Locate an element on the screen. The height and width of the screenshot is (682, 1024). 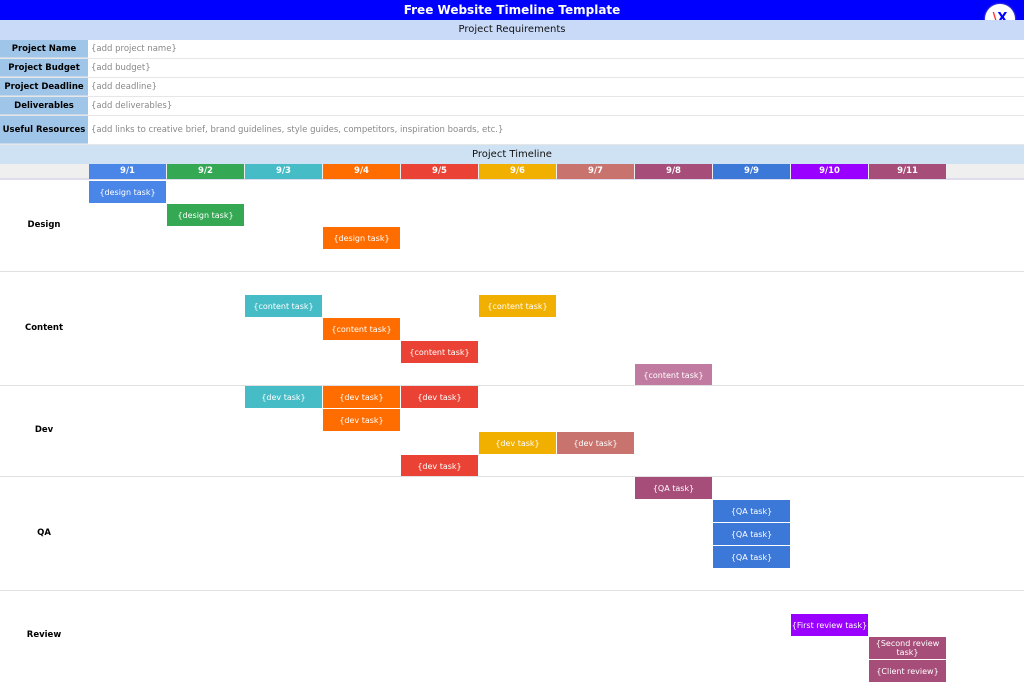
requirement-value-input: {add project name} is located at coordinates (134, 49).